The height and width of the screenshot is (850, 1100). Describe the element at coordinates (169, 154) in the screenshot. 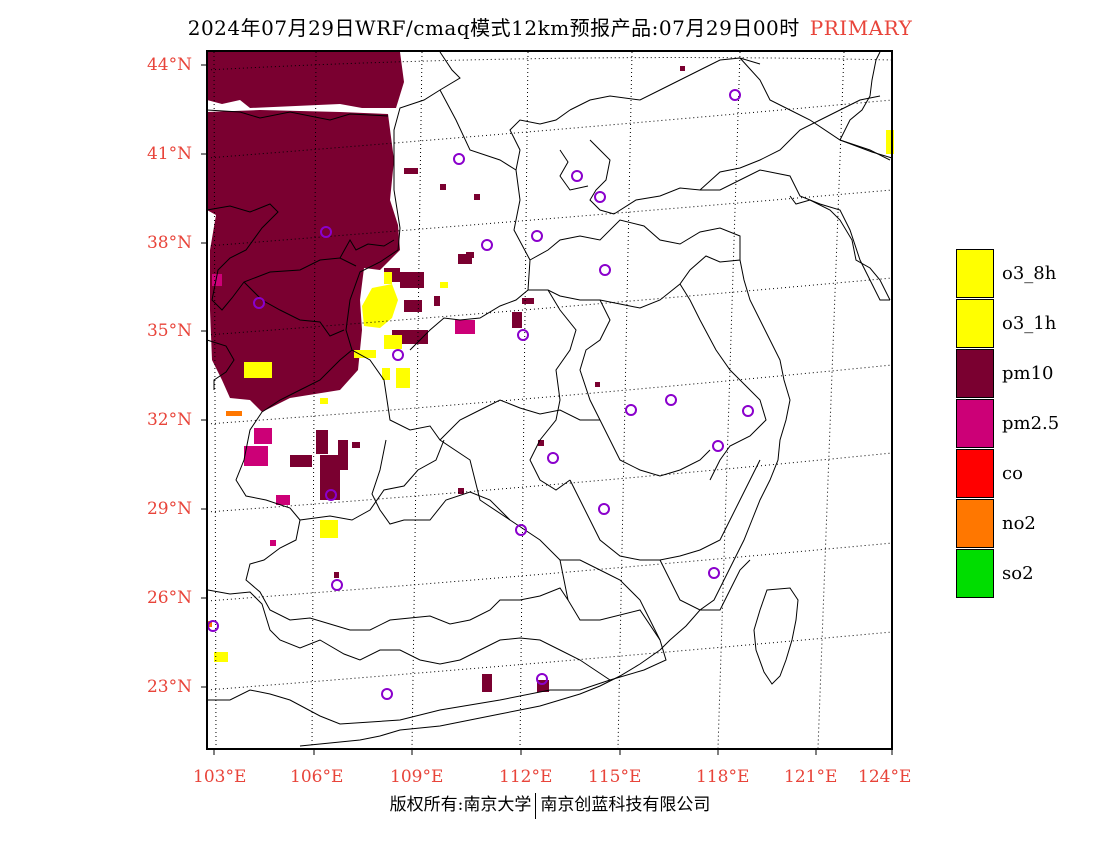

I see `lat-label-41: 41°N` at that location.